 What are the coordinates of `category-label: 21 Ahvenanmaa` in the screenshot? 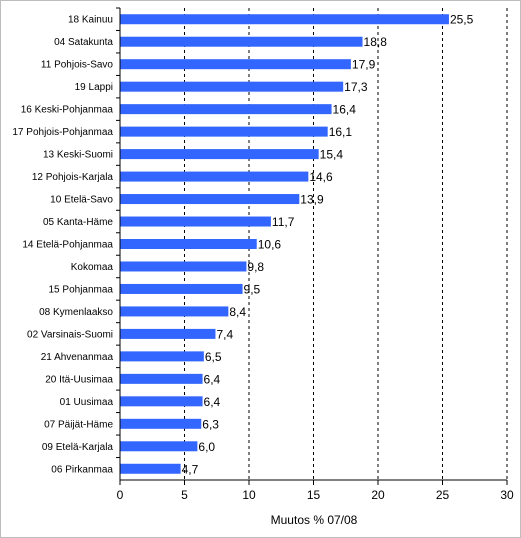 It's located at (77, 357).